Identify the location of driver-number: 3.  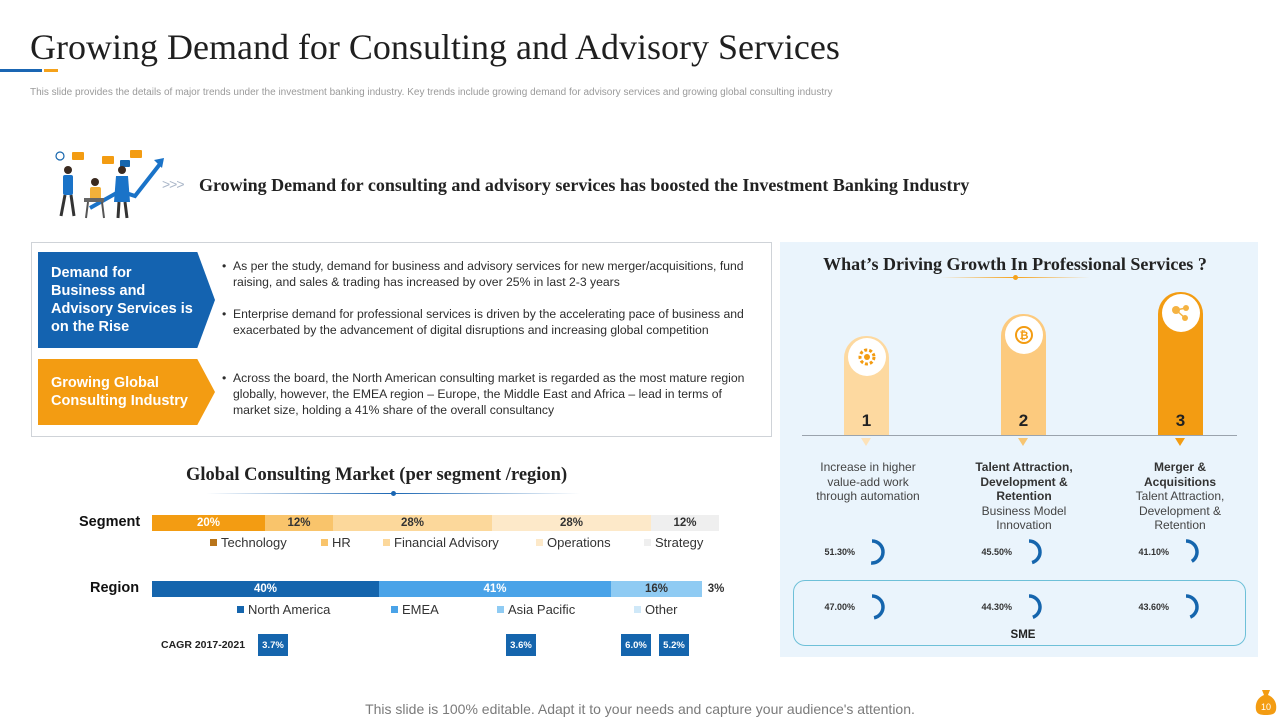
(1180, 420).